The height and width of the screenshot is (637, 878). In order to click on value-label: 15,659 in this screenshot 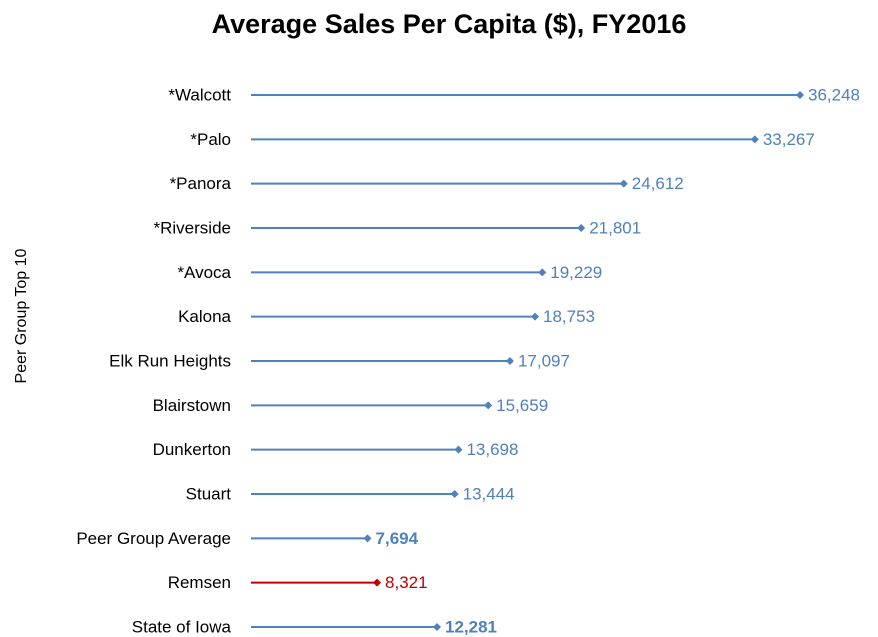, I will do `click(522, 405)`.